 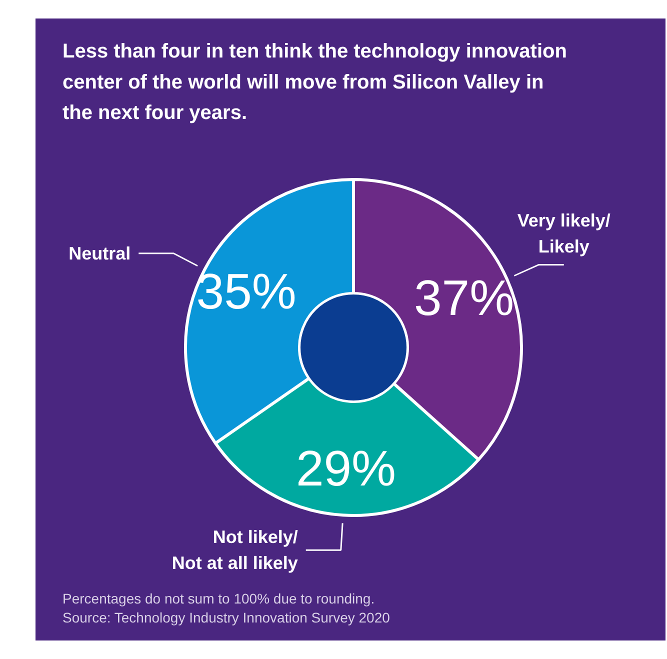 I want to click on slice-label: Not likely/Not at all likely, so click(x=235, y=550).